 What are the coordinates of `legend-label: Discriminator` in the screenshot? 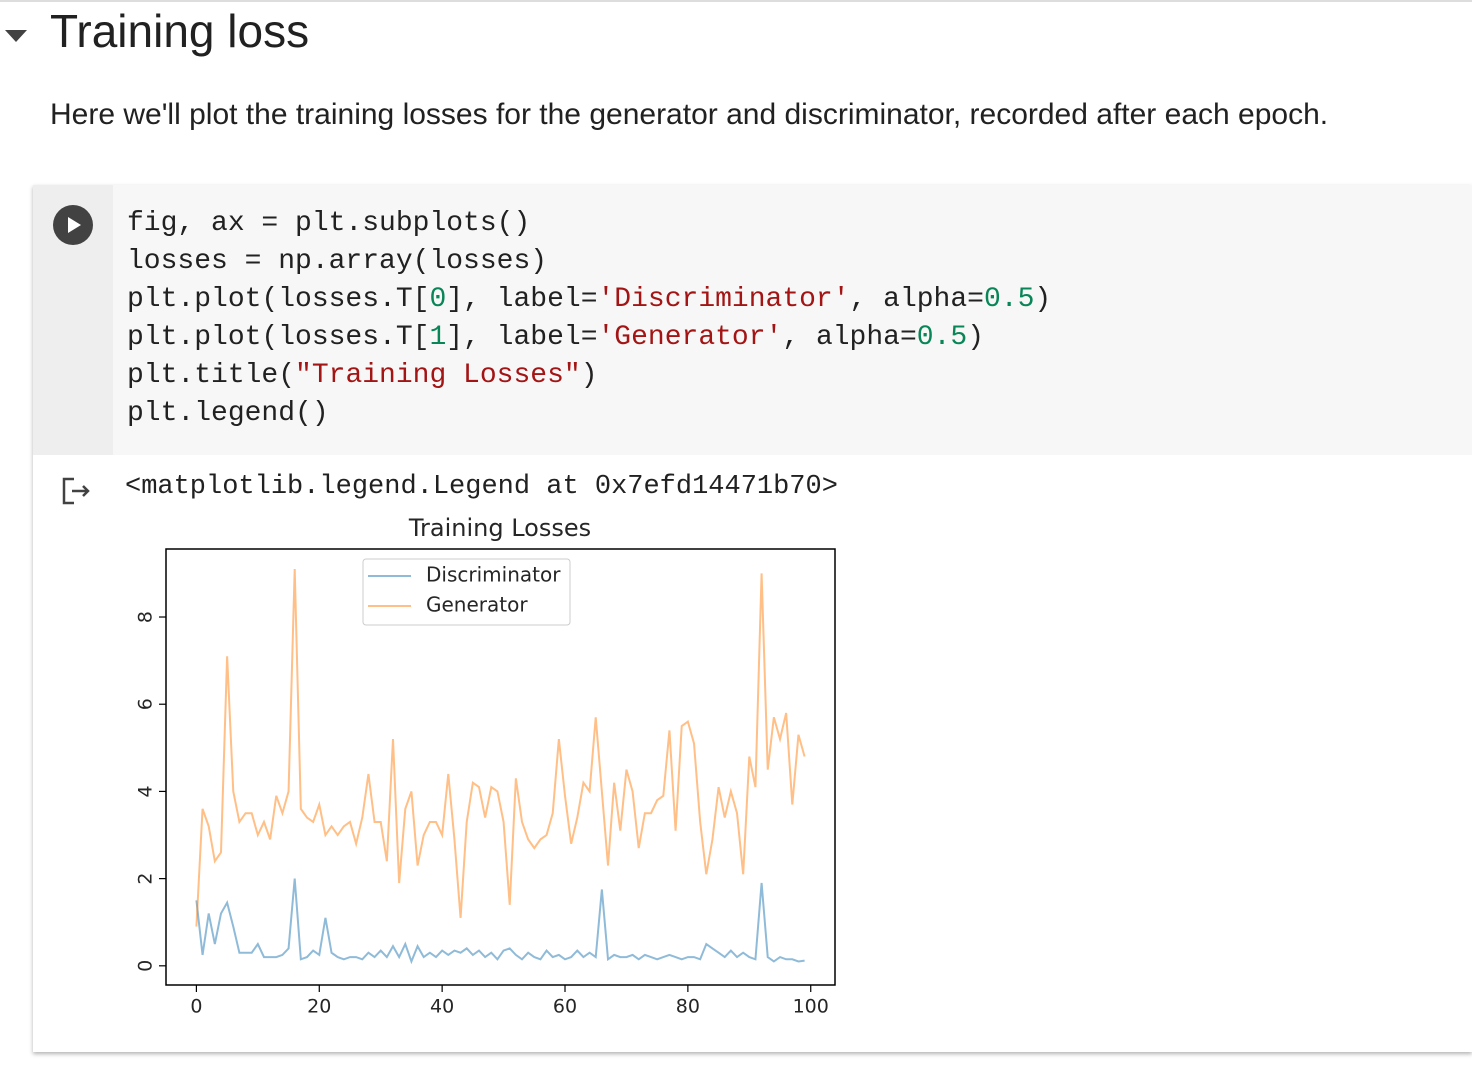 It's located at (493, 575).